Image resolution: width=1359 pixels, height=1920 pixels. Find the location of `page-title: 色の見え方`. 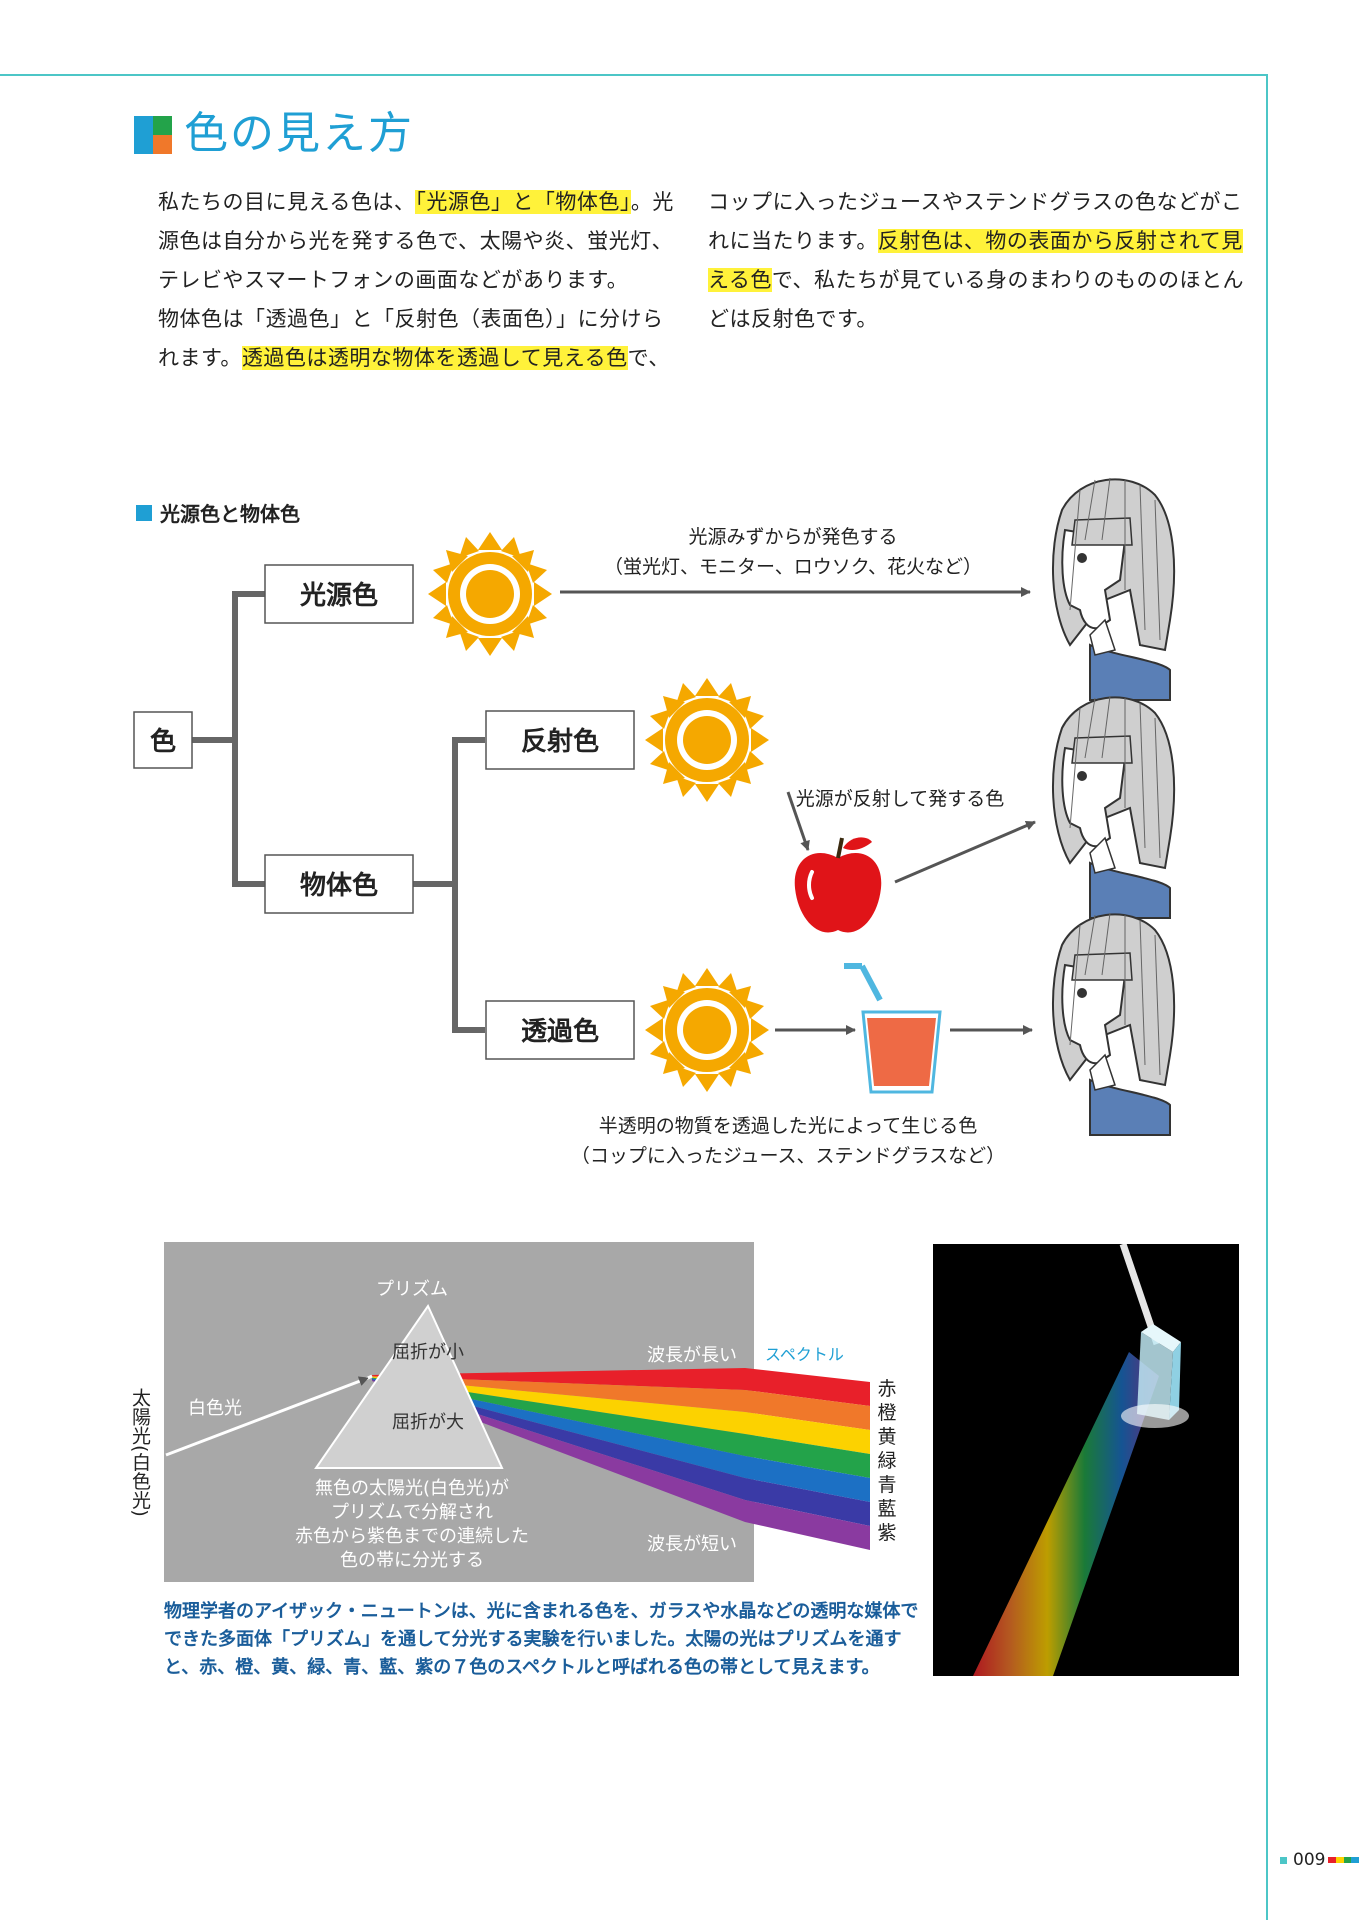

page-title: 色の見え方 is located at coordinates (299, 133).